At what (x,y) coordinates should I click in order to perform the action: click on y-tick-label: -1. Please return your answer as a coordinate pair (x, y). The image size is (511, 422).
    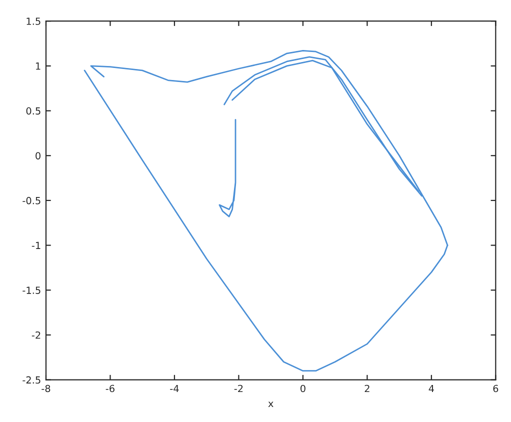
    Looking at the image, I should click on (36, 245).